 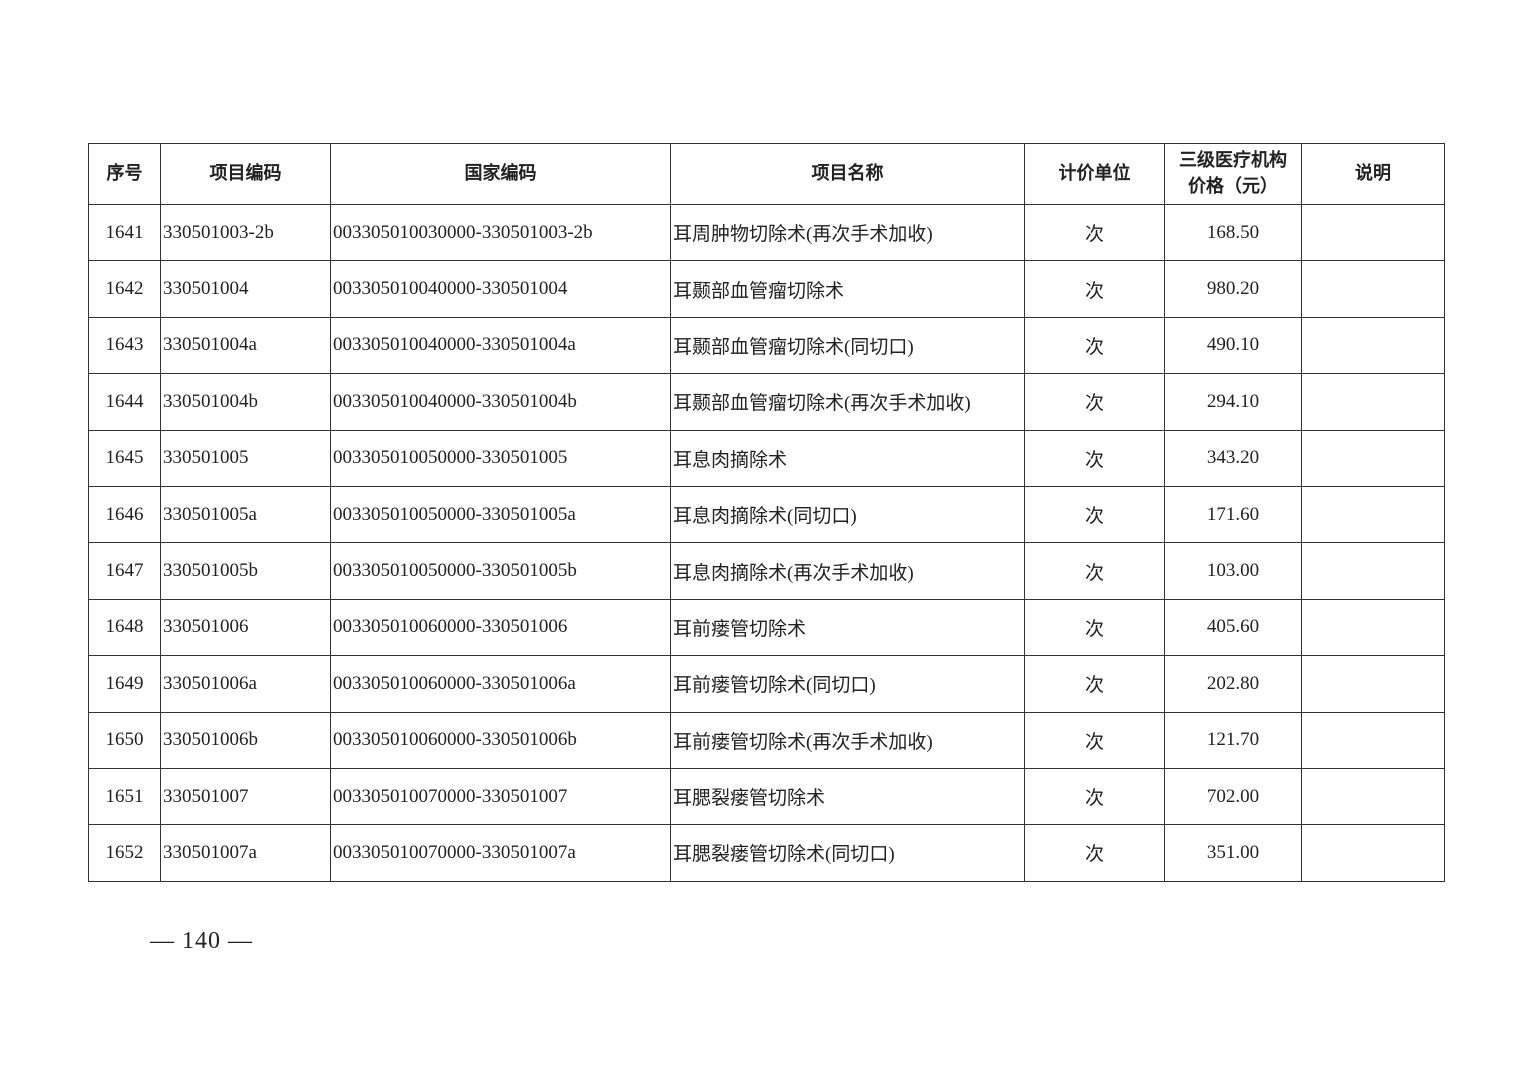 What do you see at coordinates (500, 402) in the screenshot?
I see `cell-national-code: 003305010040000-330501004b` at bounding box center [500, 402].